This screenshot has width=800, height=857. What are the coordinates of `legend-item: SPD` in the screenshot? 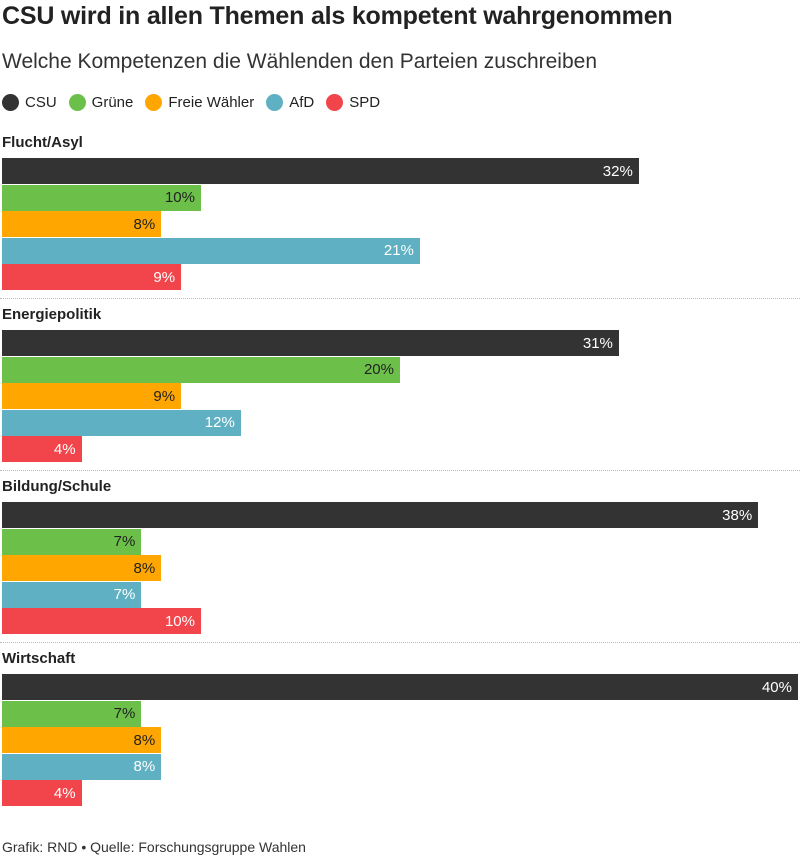 It's located at (353, 102).